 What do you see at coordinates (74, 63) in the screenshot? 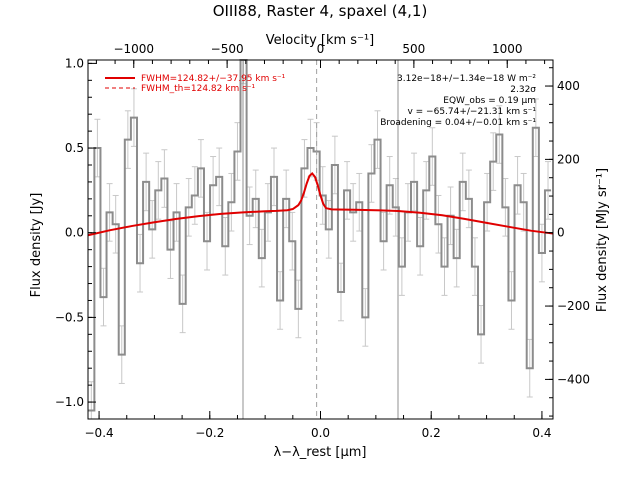
I see `y-tick-label: 1.0` at bounding box center [74, 63].